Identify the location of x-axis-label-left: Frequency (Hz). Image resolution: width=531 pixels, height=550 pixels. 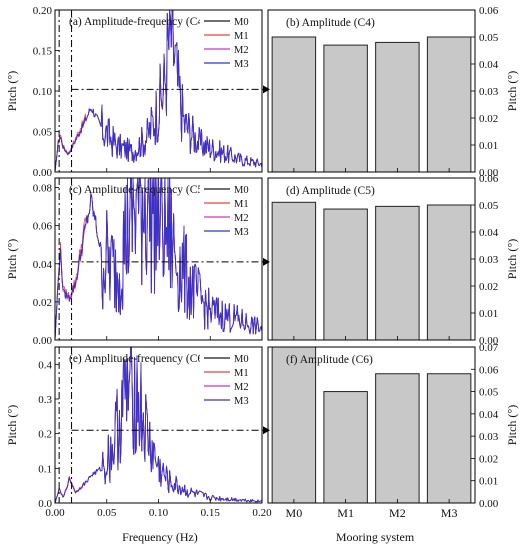
(160, 537).